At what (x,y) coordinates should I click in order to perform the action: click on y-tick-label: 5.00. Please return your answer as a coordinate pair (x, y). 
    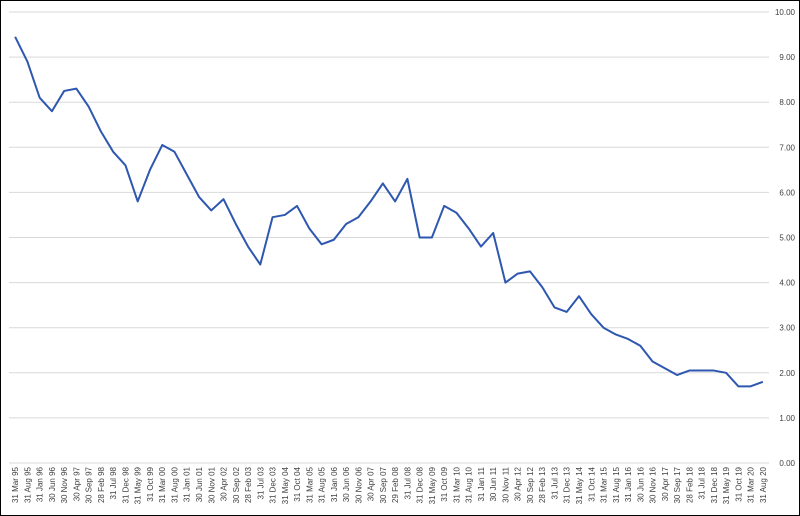
    Looking at the image, I should click on (787, 238).